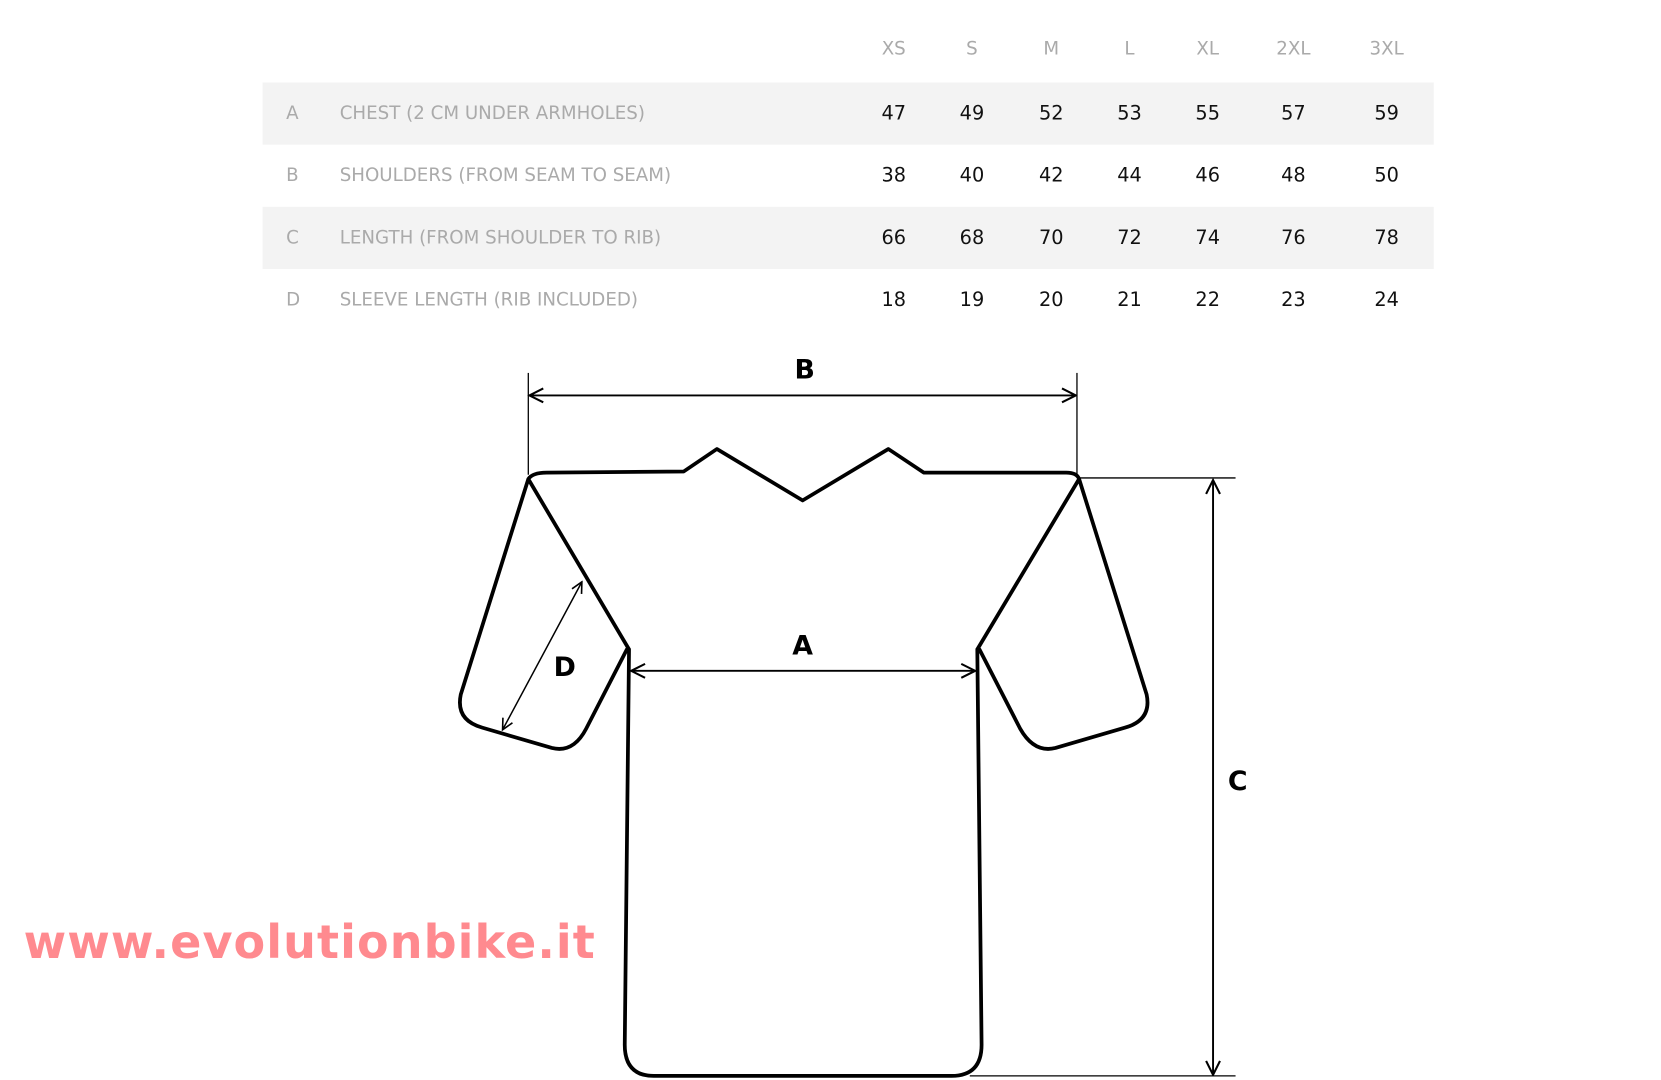 The width and height of the screenshot is (1661, 1080). Describe the element at coordinates (972, 238) in the screenshot. I see `measurement-cell: 68` at that location.